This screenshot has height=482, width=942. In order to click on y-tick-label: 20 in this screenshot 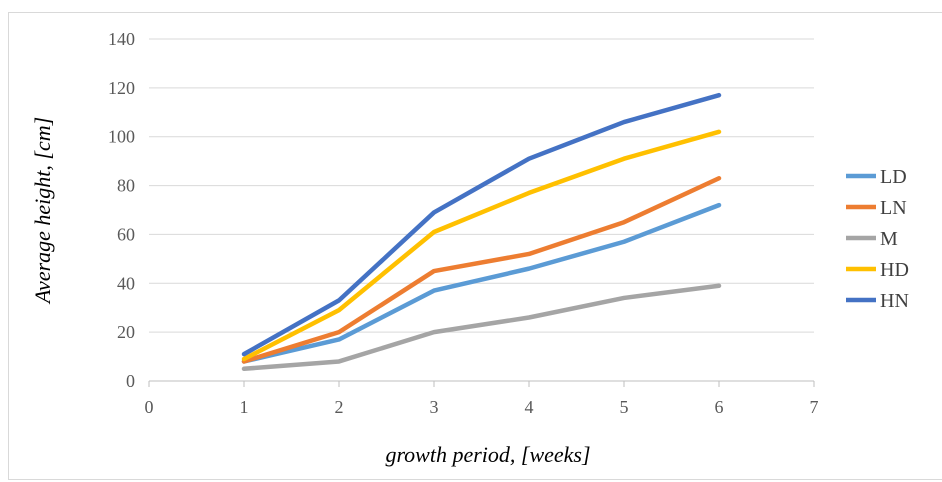, I will do `click(126, 332)`.